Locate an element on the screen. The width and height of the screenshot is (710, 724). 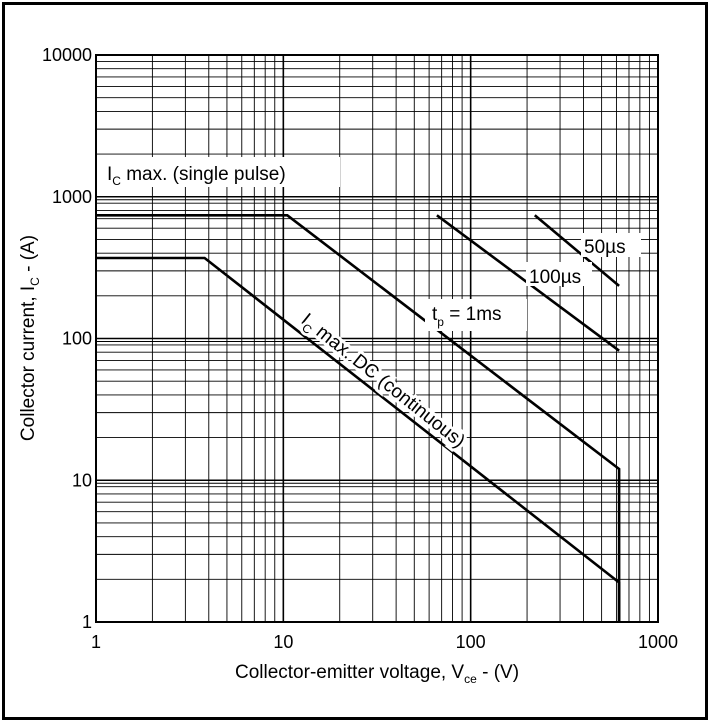
x-tick-label: 1 is located at coordinates (96, 642).